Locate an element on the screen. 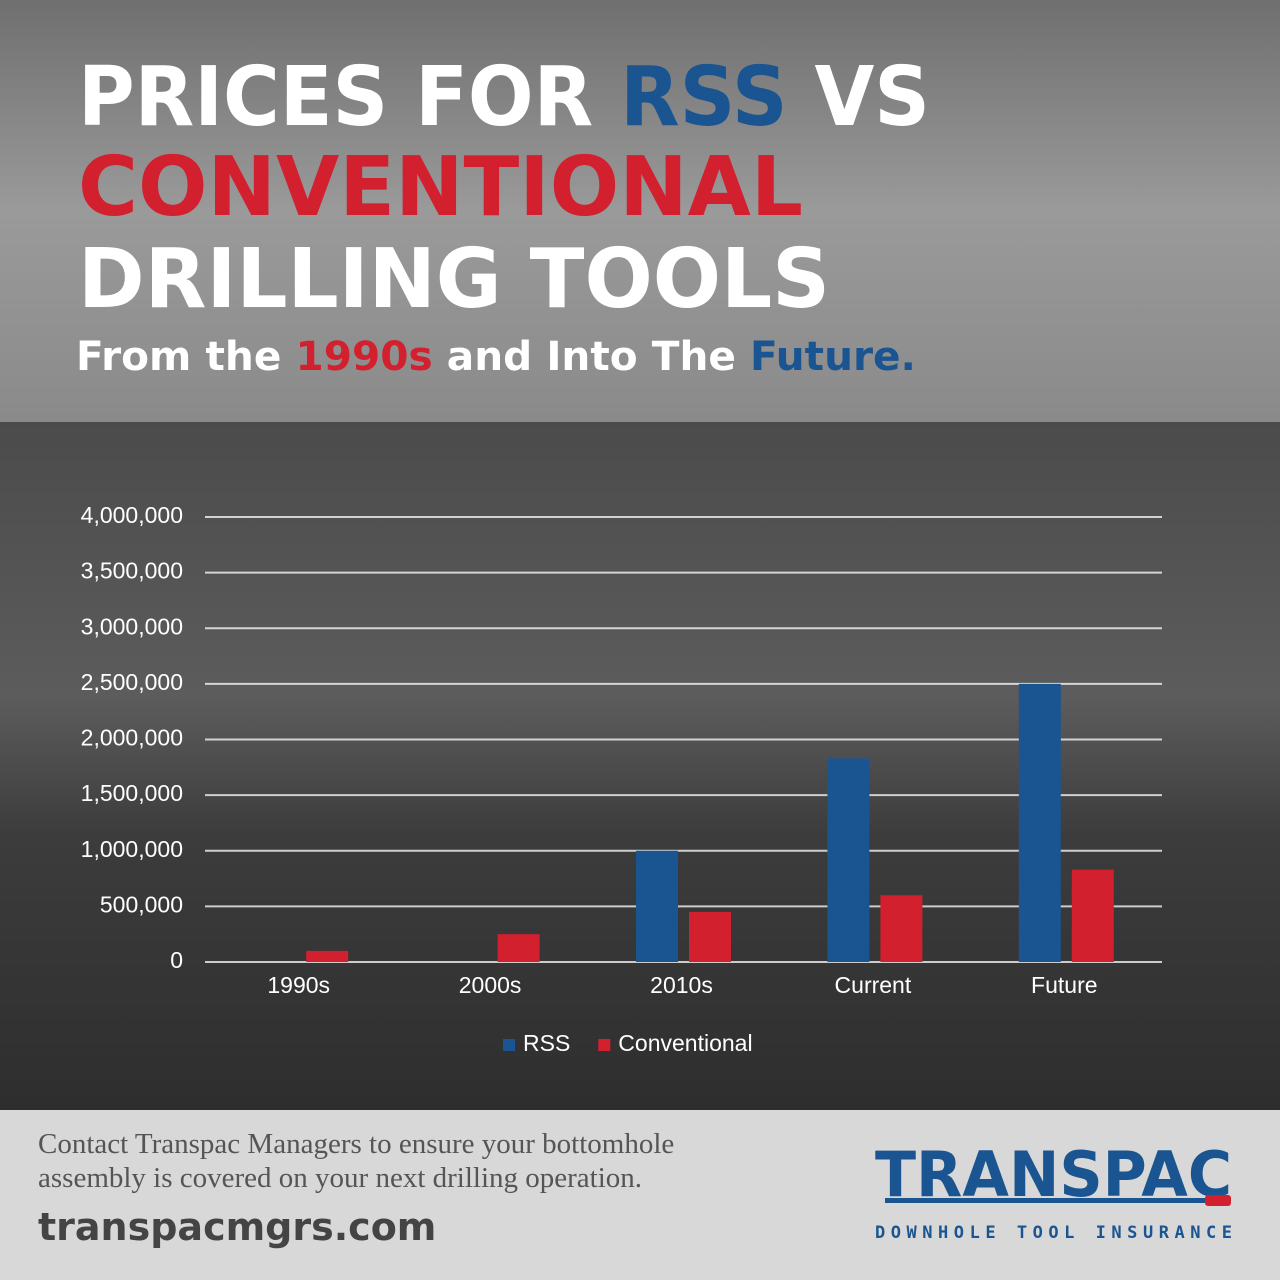  subtitle-part: From the is located at coordinates (186, 357).